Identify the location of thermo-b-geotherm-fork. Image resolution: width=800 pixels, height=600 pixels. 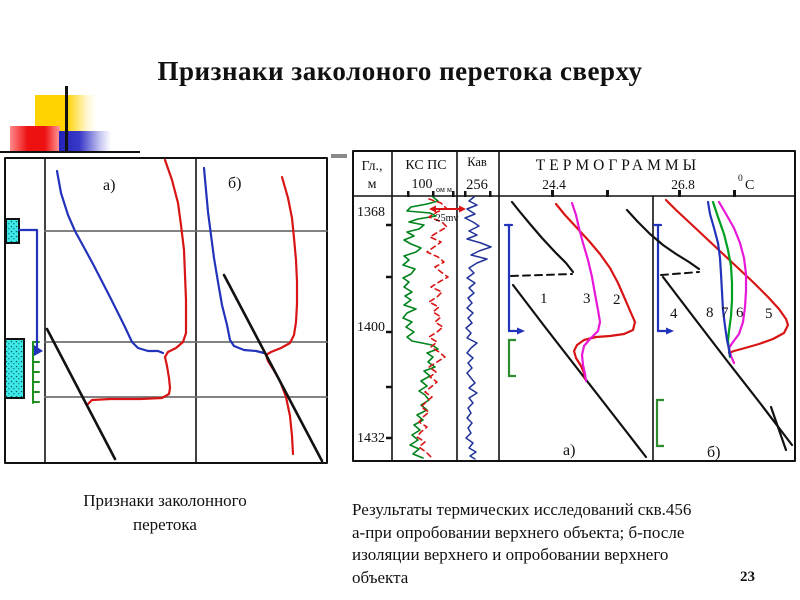
(778, 428).